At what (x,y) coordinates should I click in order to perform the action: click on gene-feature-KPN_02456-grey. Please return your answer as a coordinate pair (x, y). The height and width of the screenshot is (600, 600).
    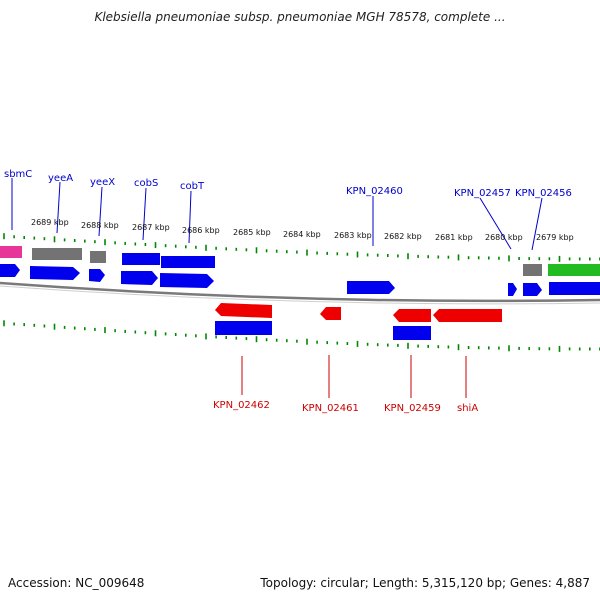
    Looking at the image, I should click on (532, 270).